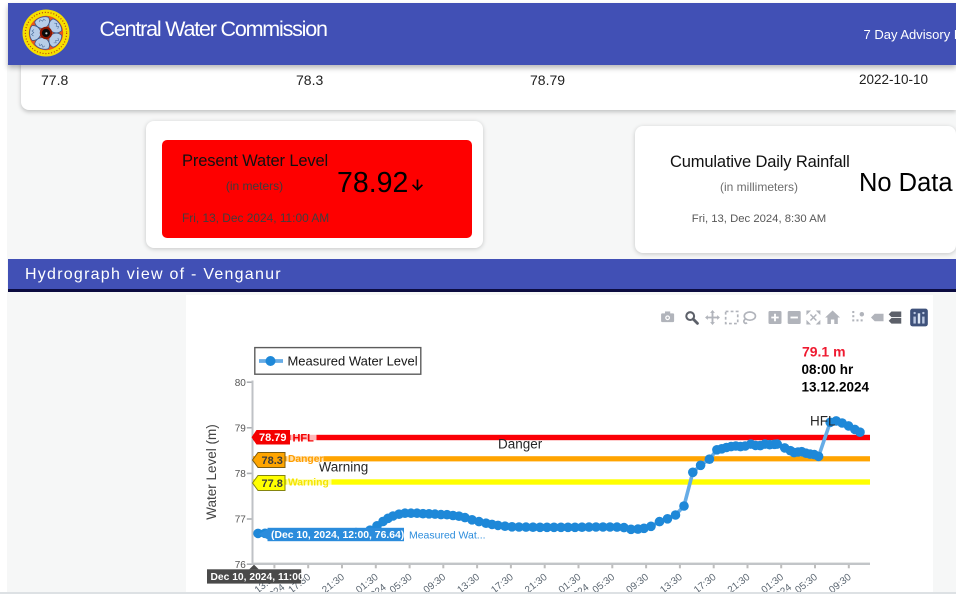  What do you see at coordinates (835, 386) in the screenshot?
I see `svg-text: 13.12.2024` at bounding box center [835, 386].